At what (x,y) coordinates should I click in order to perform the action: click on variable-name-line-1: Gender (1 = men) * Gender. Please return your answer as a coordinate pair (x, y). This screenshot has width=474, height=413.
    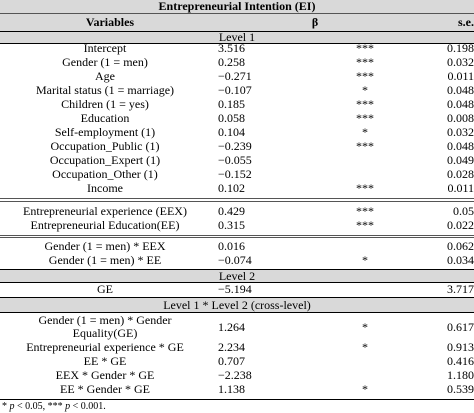
    Looking at the image, I should click on (105, 320).